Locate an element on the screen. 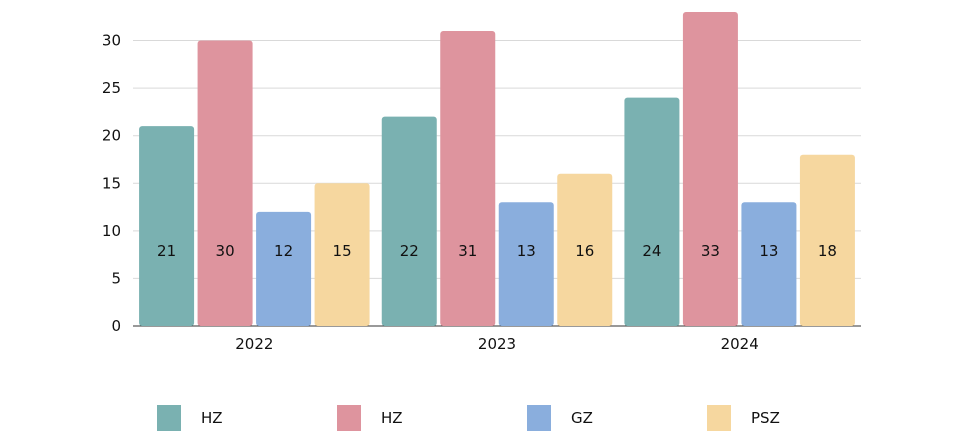 The height and width of the screenshot is (437, 962). bar-value-labels: 21 30 12 15 22 31 13 16 24 33 13 18 is located at coordinates (497, 251).